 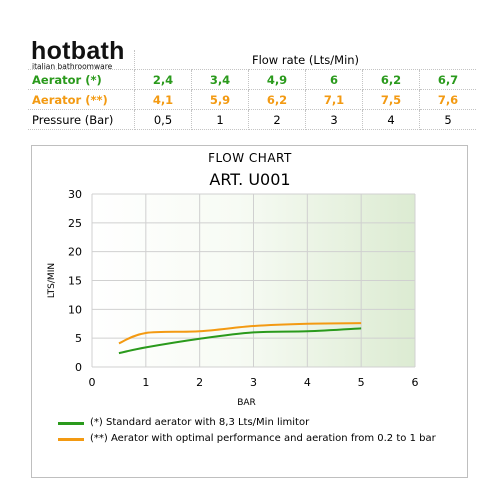 I want to click on x-tick-label: 2, so click(x=199, y=382).